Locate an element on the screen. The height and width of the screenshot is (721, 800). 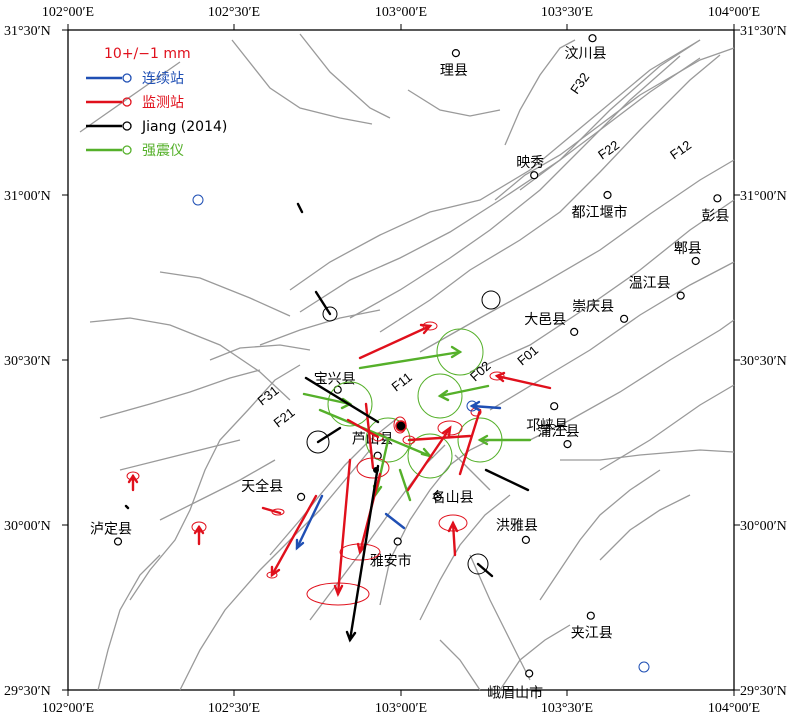
lon-label-top-3: 103°00′E is located at coordinates (401, 12).